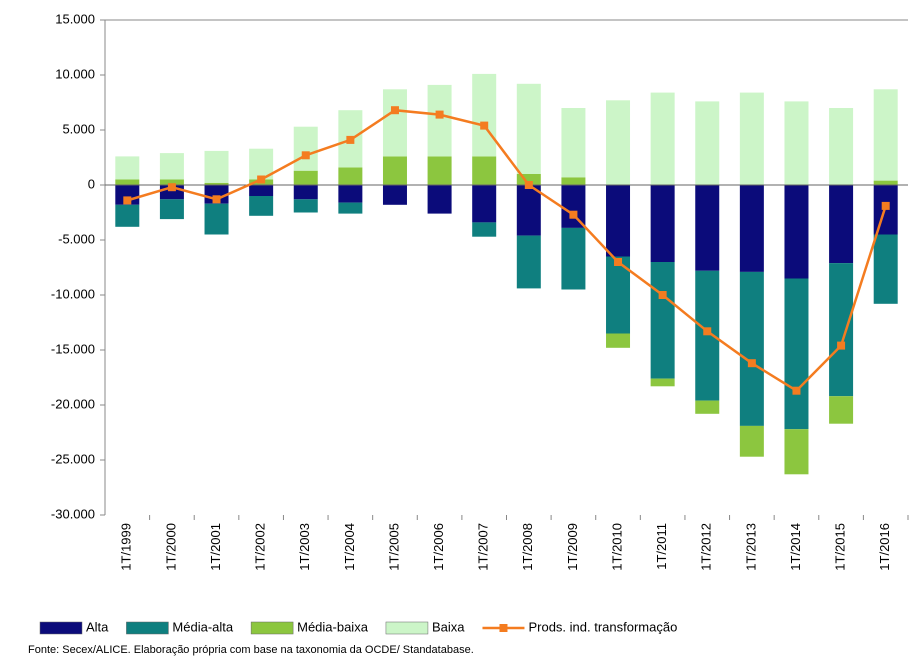 This screenshot has width=917, height=659. What do you see at coordinates (73, 458) in the screenshot?
I see `y-tick-label: -25.000` at bounding box center [73, 458].